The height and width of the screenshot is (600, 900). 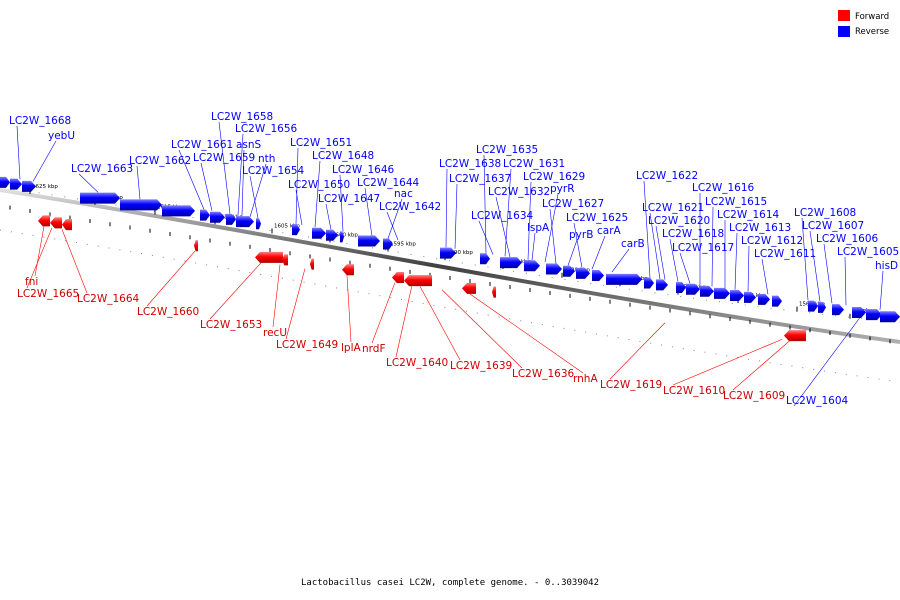 I want to click on gene-label-reverse: LC2W_1650, so click(x=319, y=185).